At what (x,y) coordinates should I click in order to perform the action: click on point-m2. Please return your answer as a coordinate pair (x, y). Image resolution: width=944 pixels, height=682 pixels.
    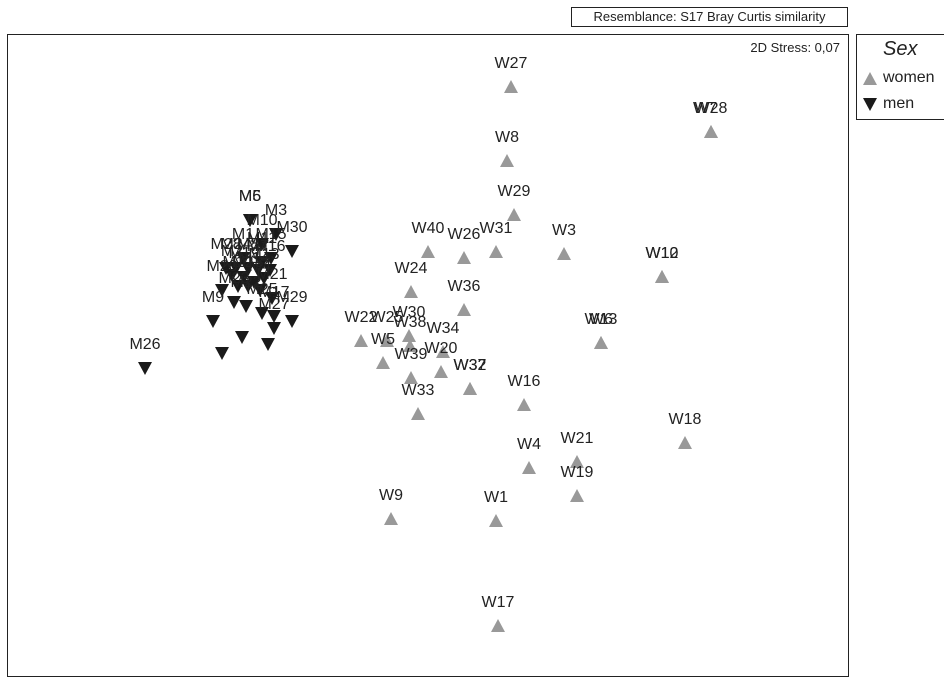
    Looking at the image, I should click on (232, 275).